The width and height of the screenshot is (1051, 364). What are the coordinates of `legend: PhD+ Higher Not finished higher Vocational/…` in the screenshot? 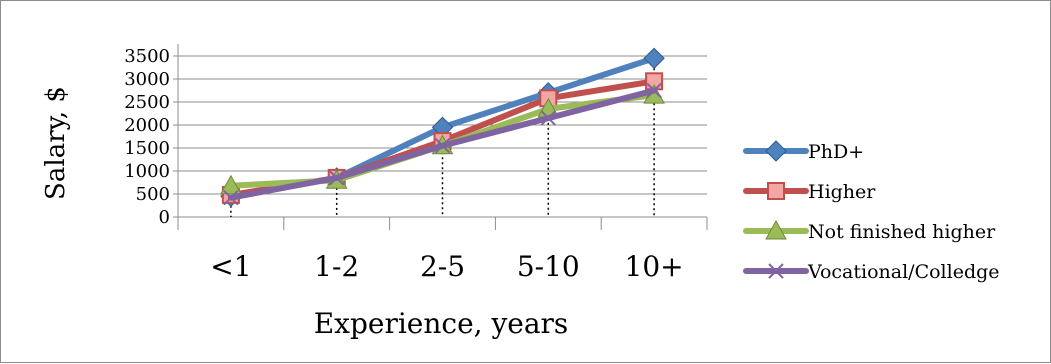 It's located at (871, 211).